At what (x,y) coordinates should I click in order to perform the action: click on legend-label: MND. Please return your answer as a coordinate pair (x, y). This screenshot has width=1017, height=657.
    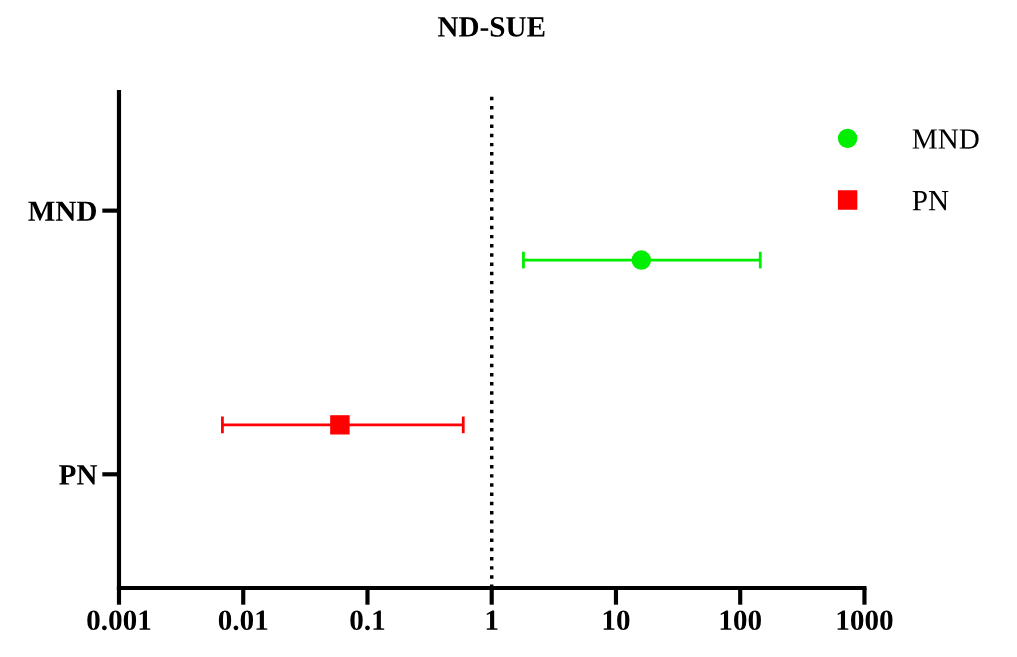
    Looking at the image, I should click on (945, 139).